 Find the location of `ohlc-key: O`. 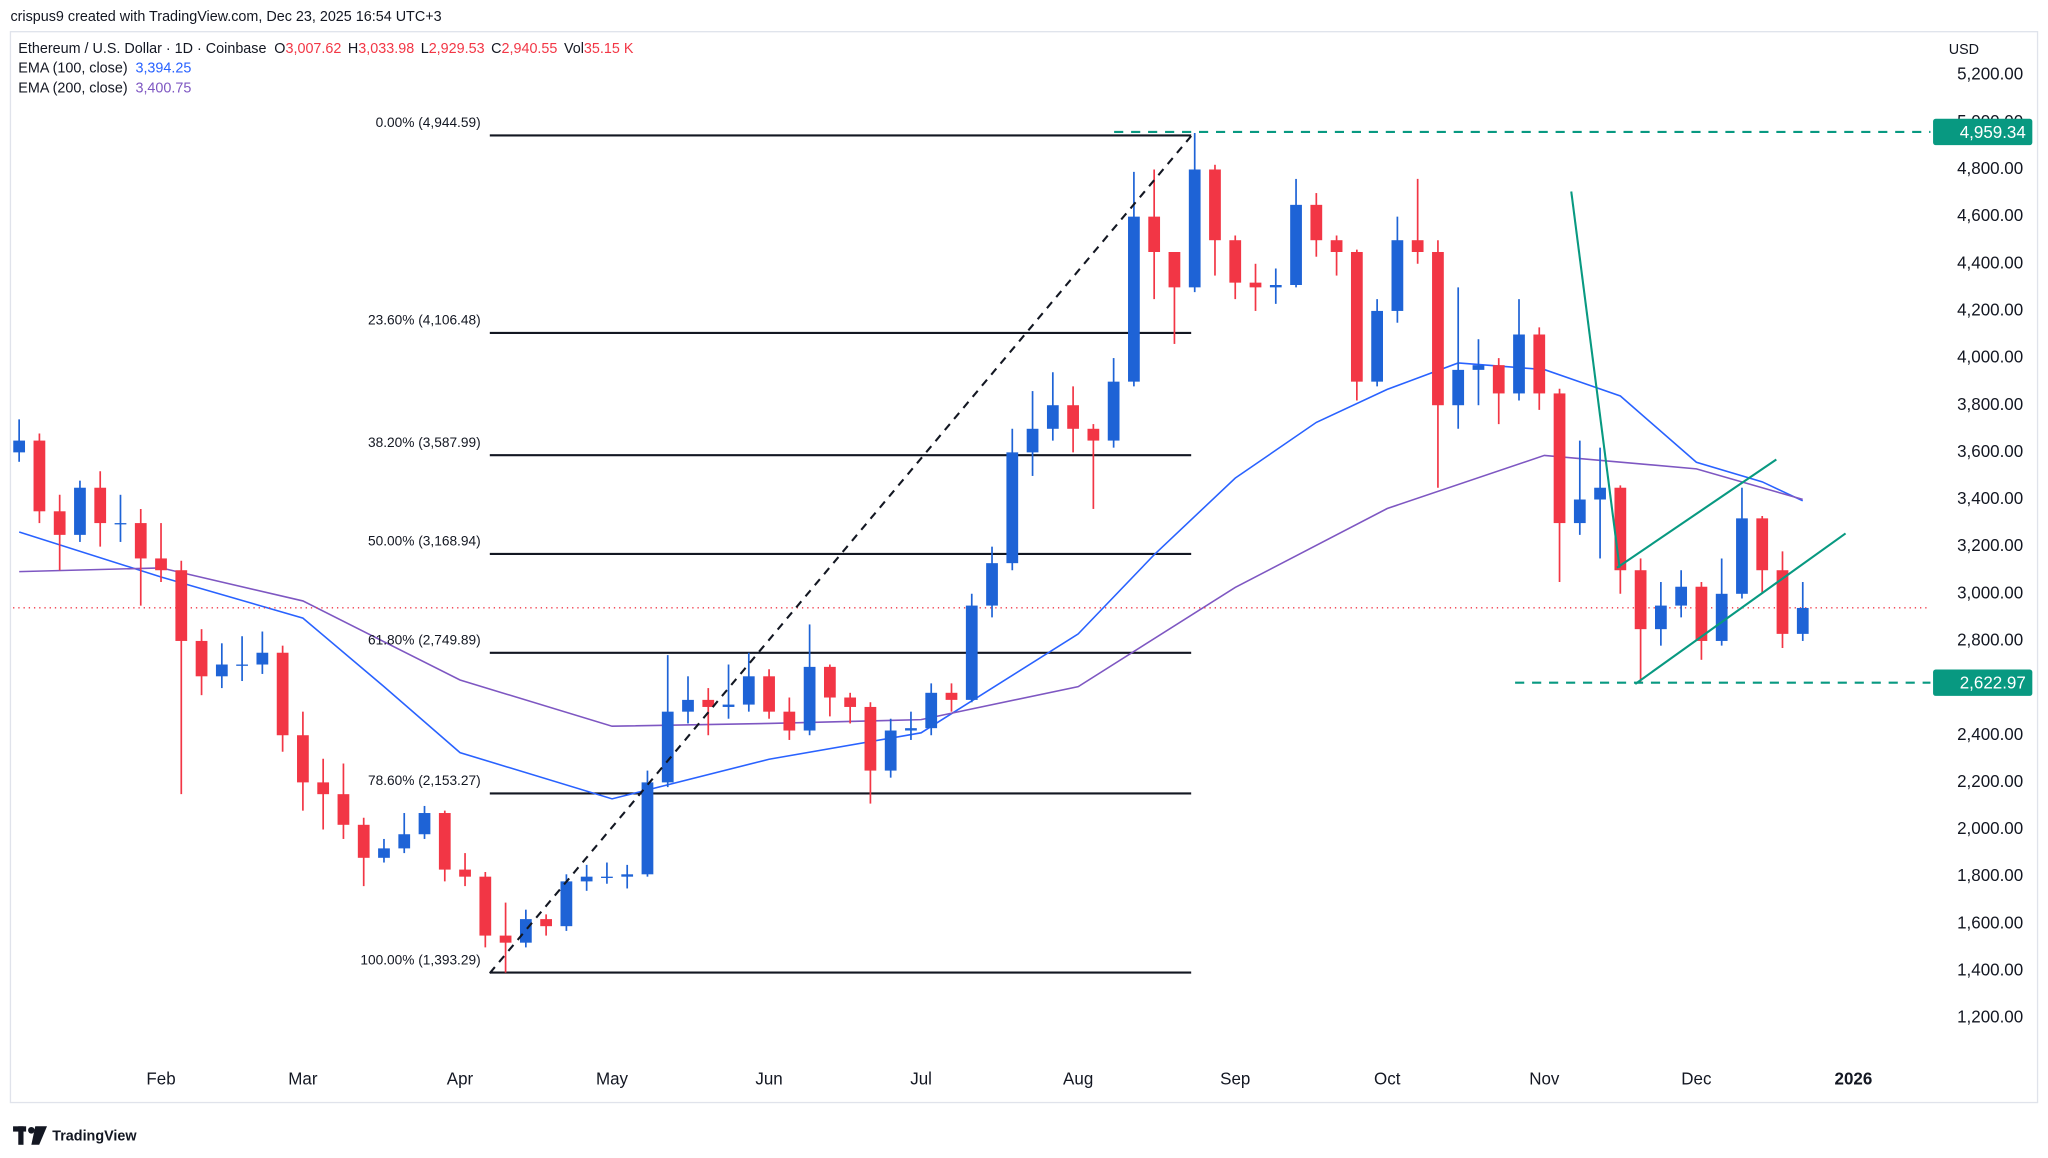

ohlc-key: O is located at coordinates (279, 49).